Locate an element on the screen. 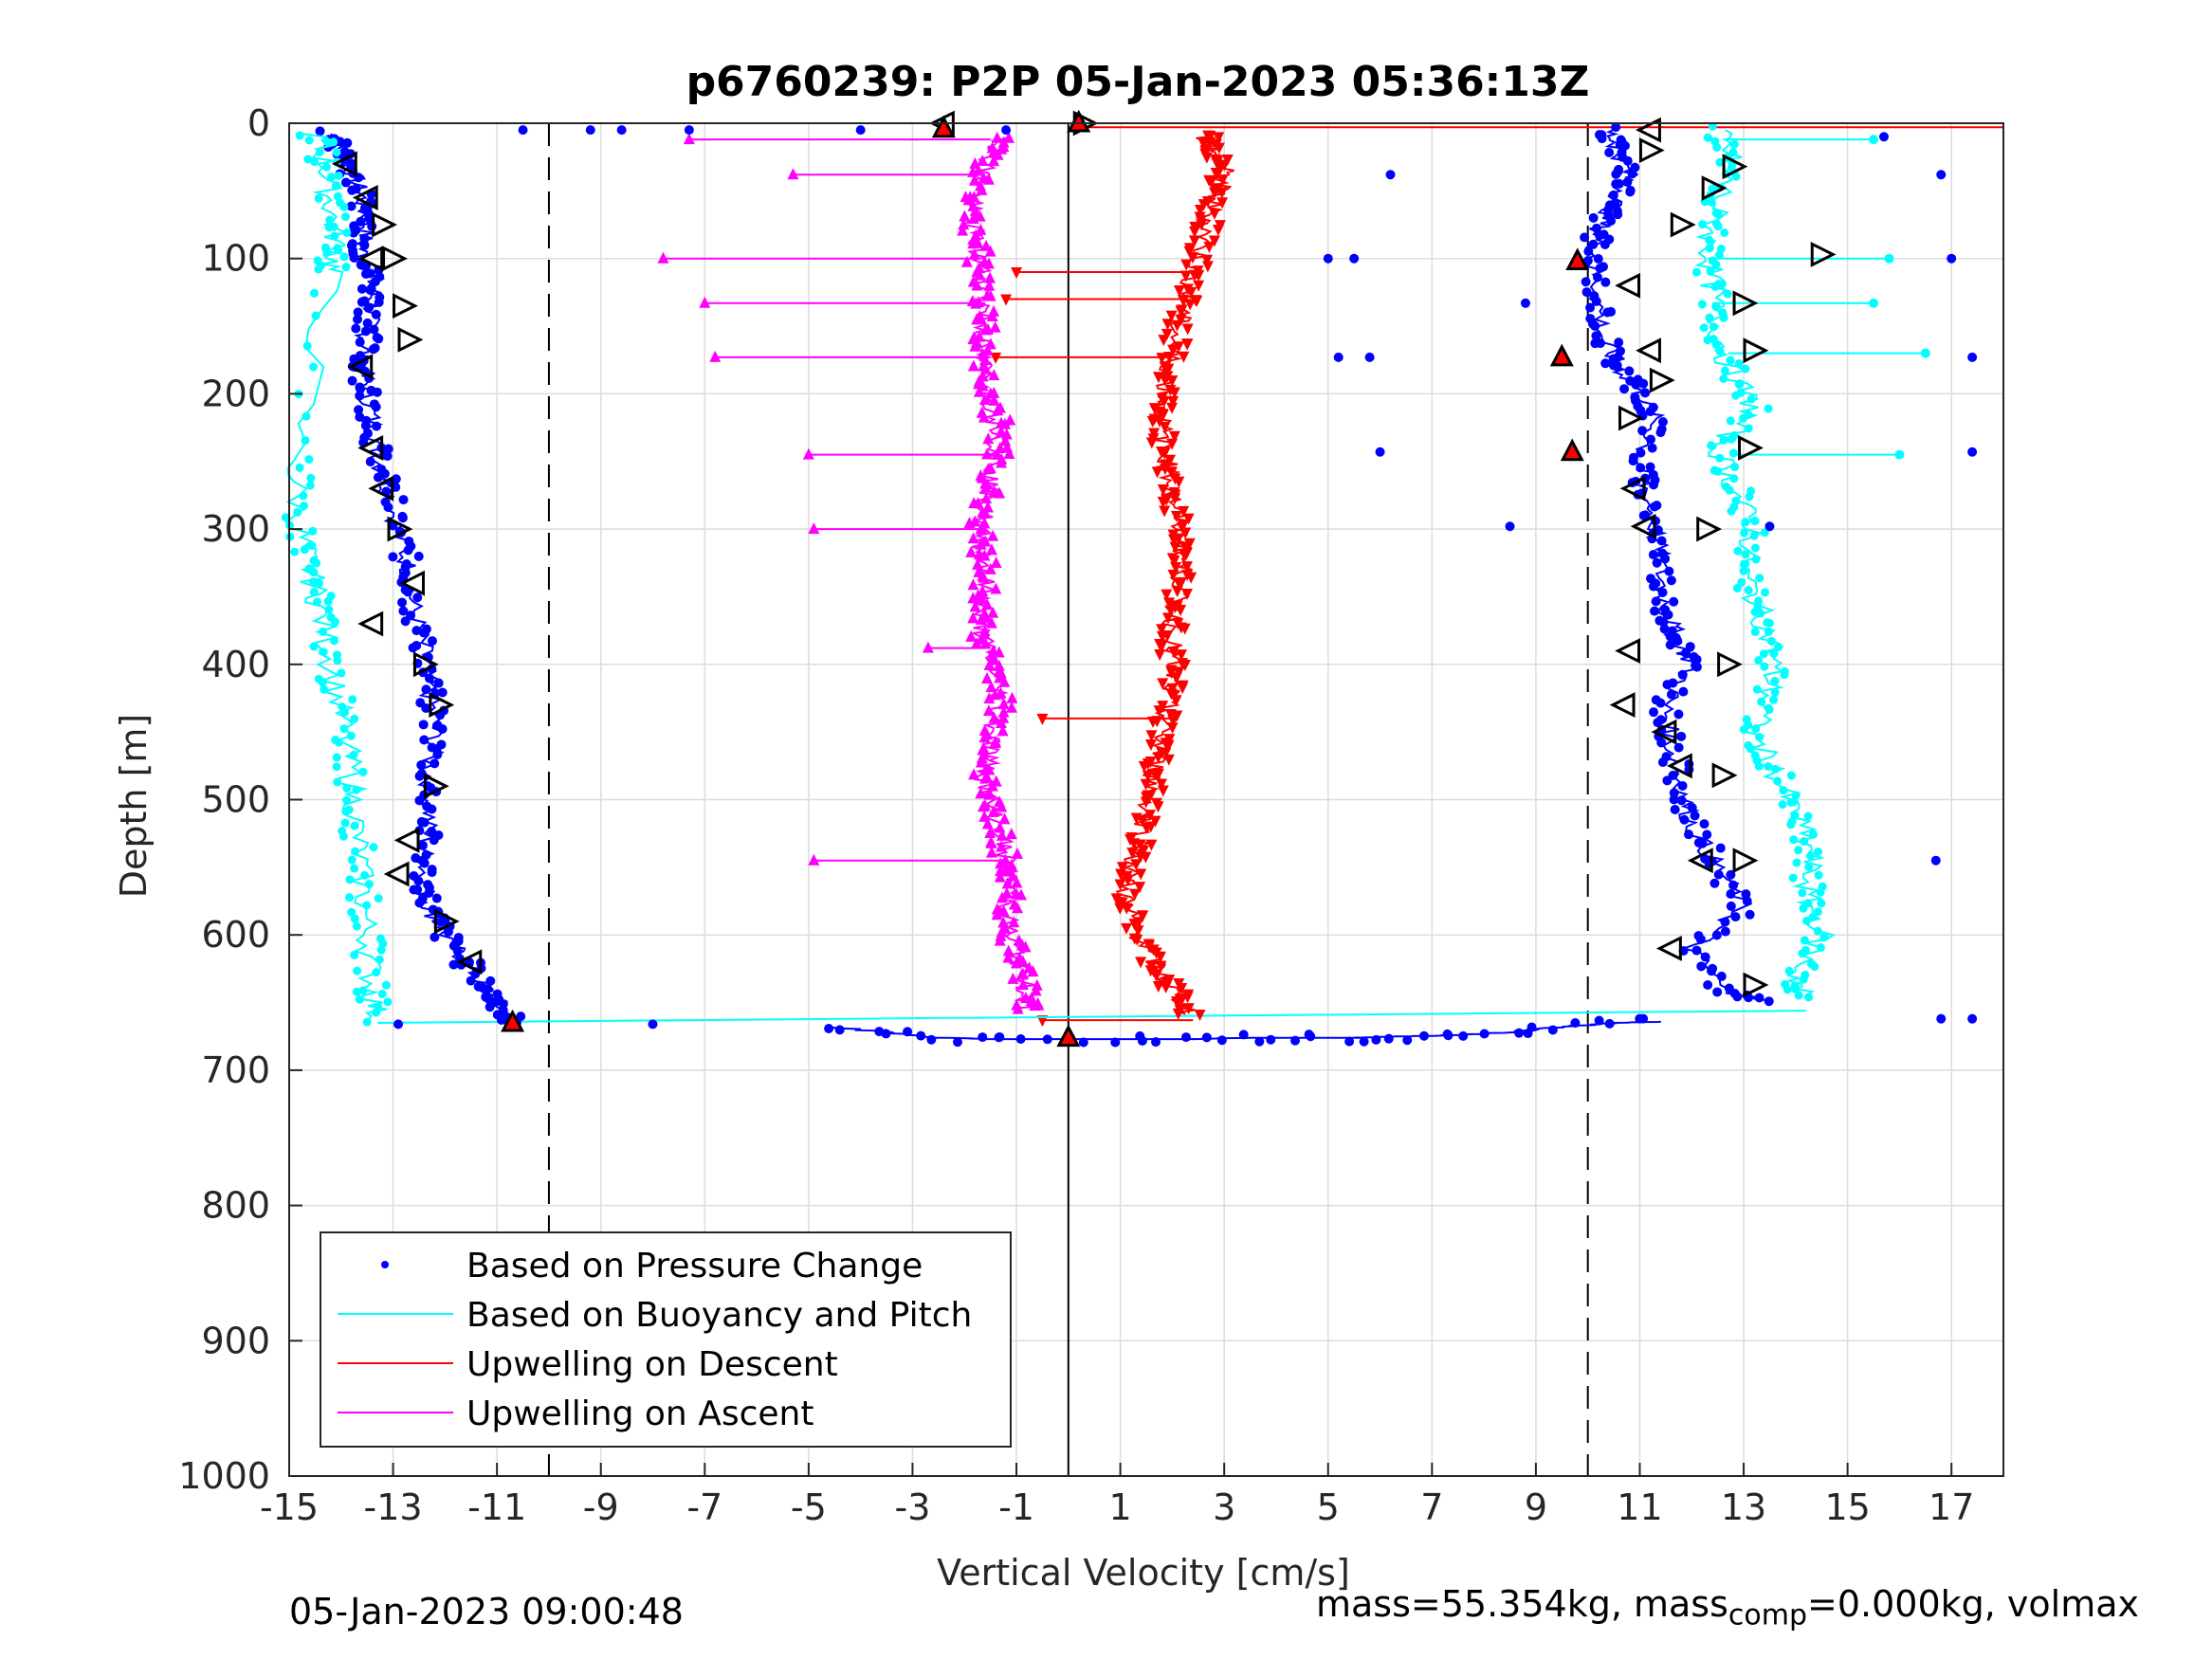  x-tick-label: 1 is located at coordinates (1120, 1507).